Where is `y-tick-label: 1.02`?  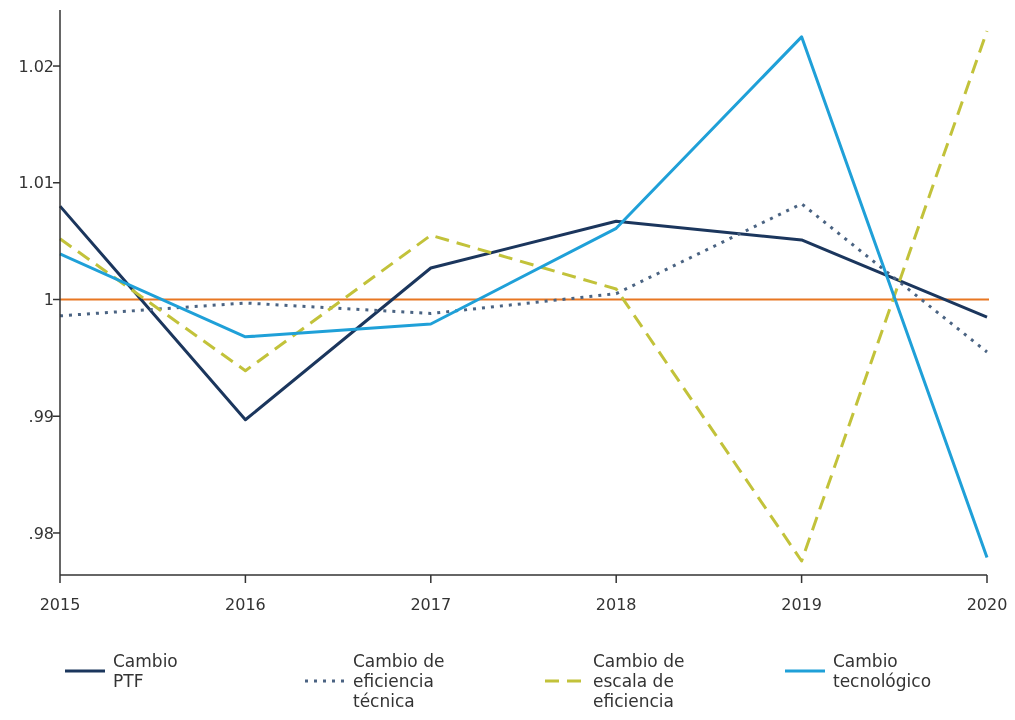
y-tick-label: 1.02 is located at coordinates (36, 66).